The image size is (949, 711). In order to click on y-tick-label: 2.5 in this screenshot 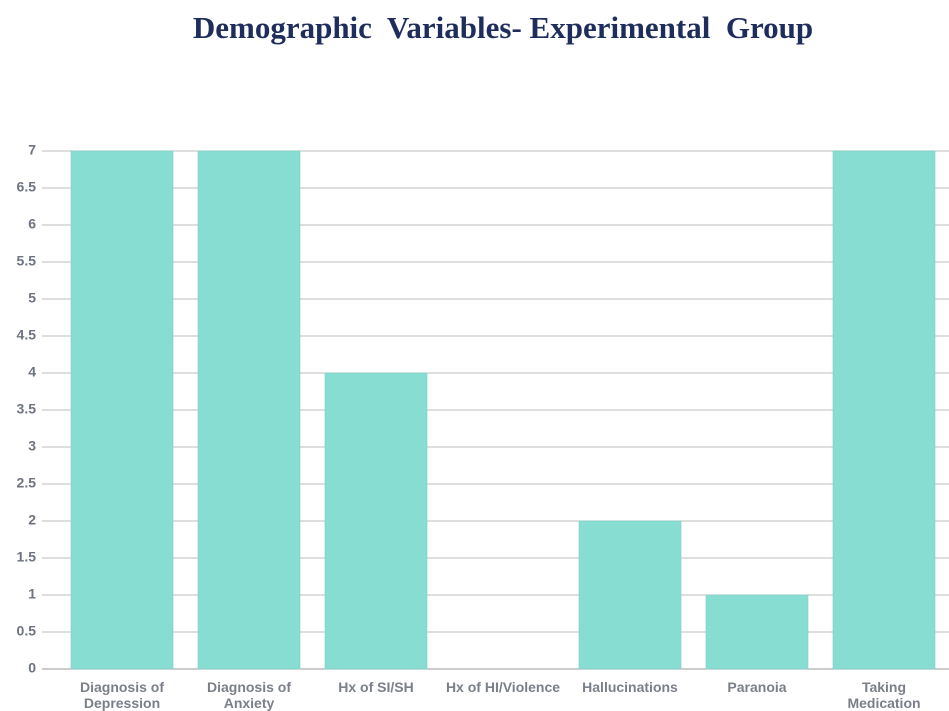, I will do `click(27, 483)`.